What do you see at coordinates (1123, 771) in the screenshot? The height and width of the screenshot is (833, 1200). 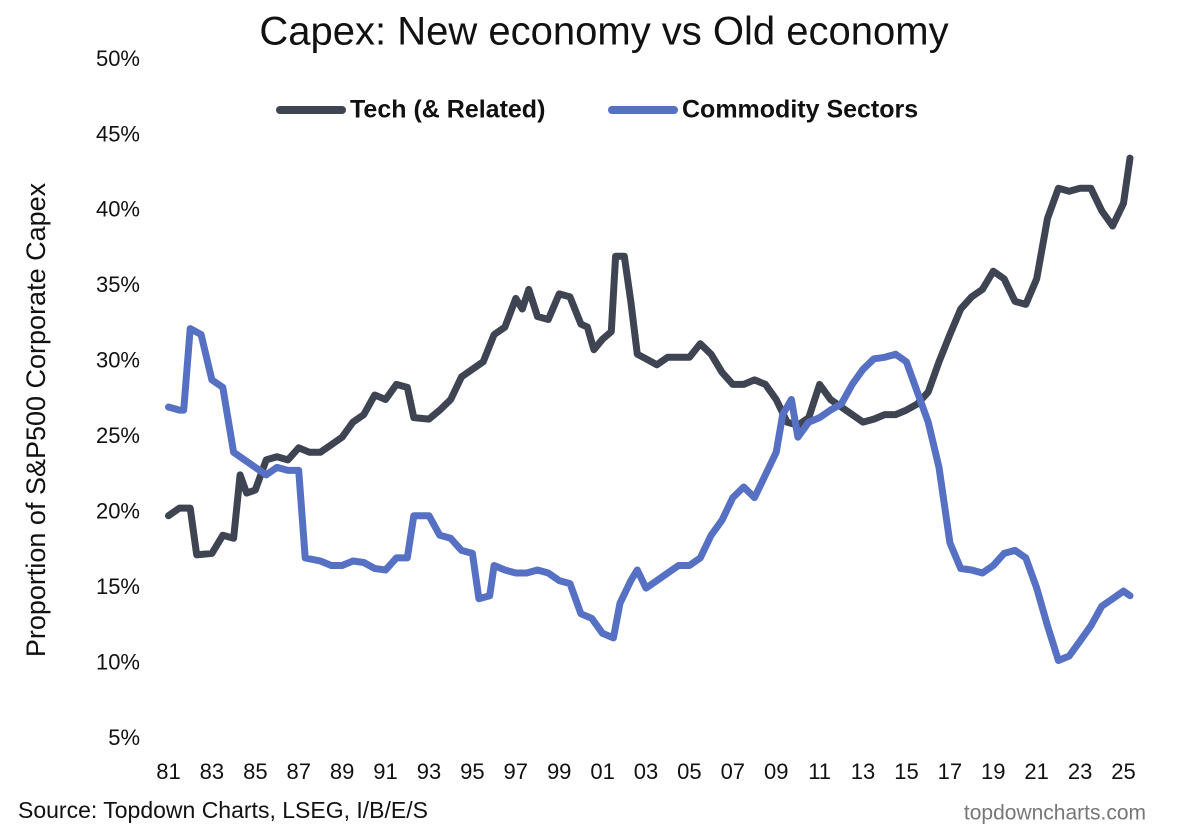 I see `x-tick-label: 25` at bounding box center [1123, 771].